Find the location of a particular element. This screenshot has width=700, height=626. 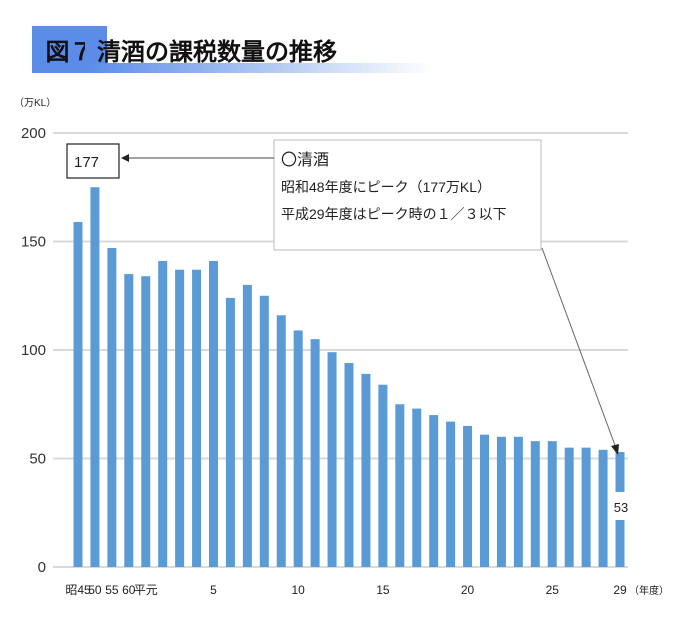

x-tick-label: 25 is located at coordinates (553, 590).